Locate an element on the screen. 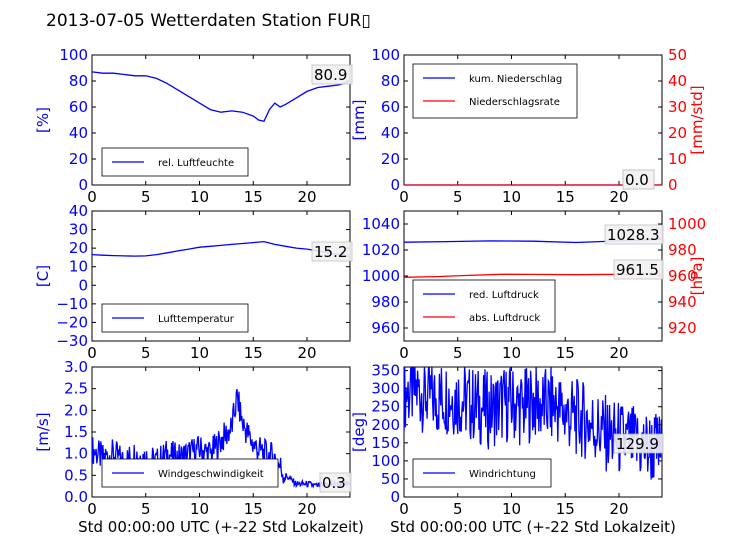  value-annotation: 129.9 is located at coordinates (637, 444).